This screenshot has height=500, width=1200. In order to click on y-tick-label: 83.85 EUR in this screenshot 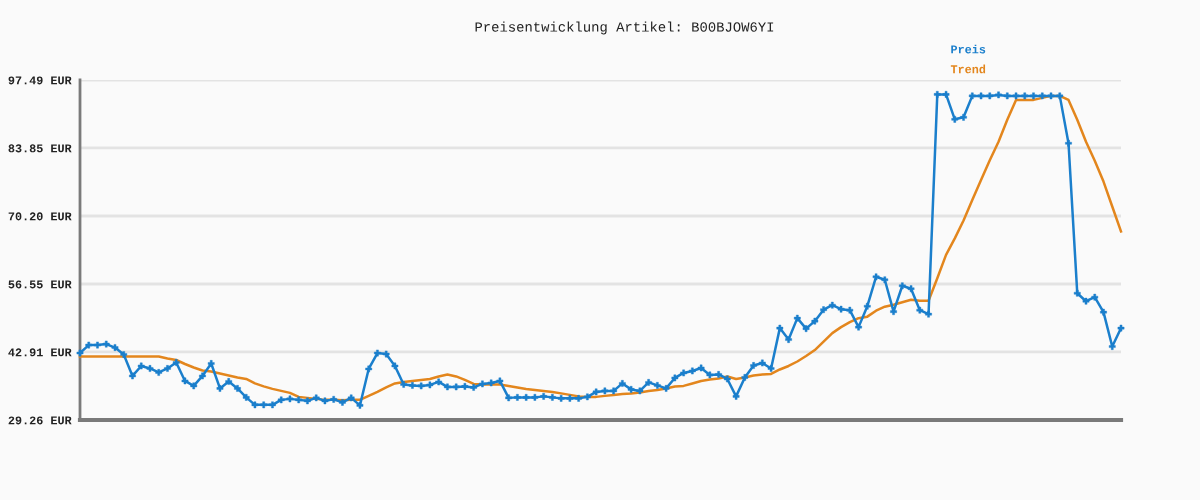, I will do `click(40, 148)`.